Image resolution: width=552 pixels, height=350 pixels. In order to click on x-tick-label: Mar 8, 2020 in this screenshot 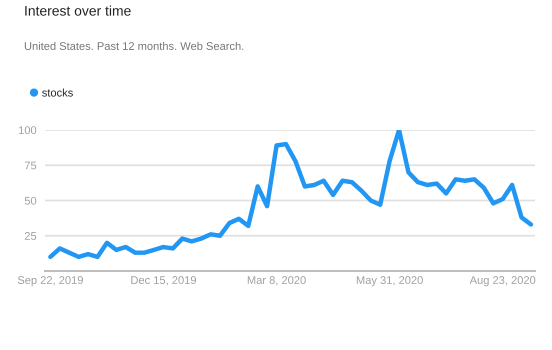, I will do `click(277, 281)`.